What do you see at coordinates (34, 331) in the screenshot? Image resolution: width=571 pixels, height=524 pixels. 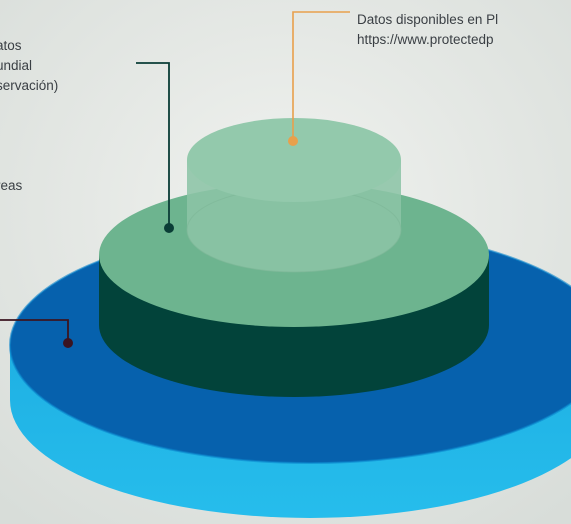 I see `leader-darkred-line` at bounding box center [34, 331].